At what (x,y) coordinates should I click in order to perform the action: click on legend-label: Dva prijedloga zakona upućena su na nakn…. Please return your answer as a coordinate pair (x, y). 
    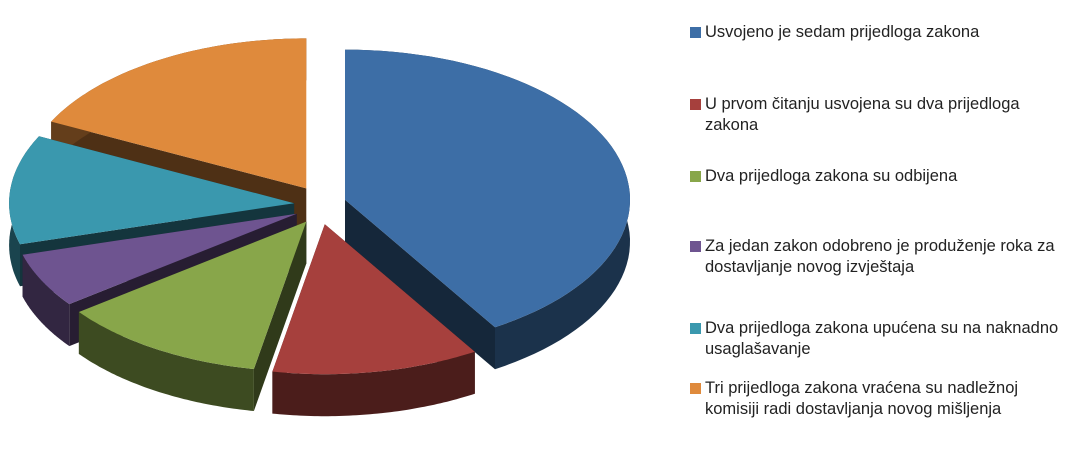
    Looking at the image, I should click on (882, 338).